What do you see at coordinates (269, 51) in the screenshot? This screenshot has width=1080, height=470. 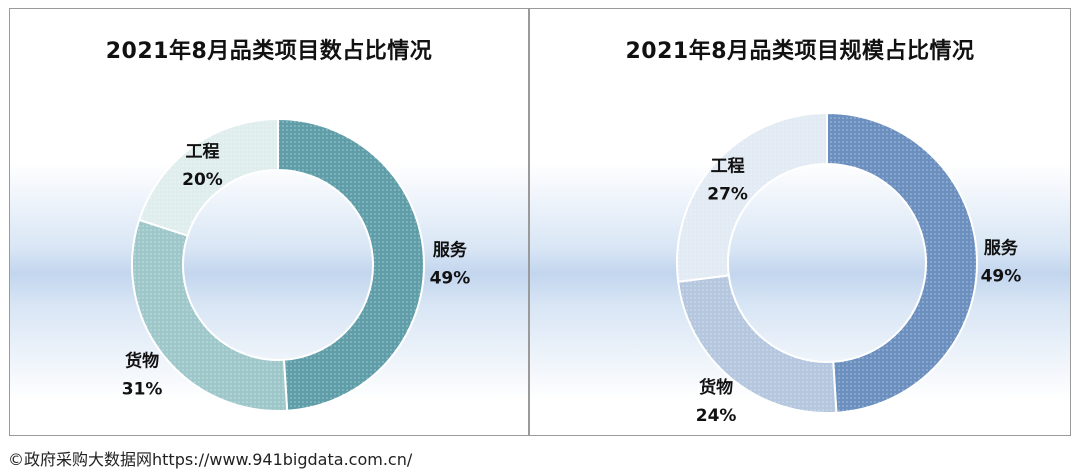 I see `chart-title: 2021年8月品类项目数占比情况` at bounding box center [269, 51].